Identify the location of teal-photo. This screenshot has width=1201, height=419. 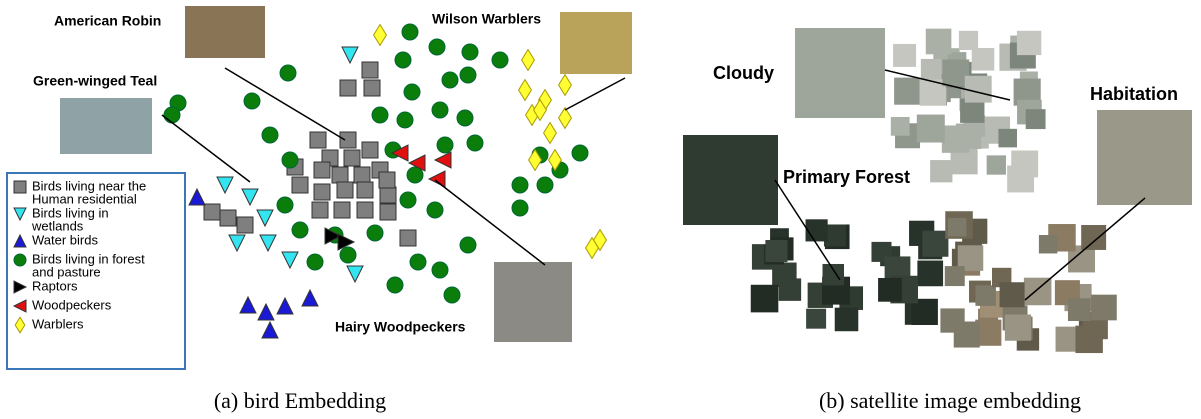
(106, 126).